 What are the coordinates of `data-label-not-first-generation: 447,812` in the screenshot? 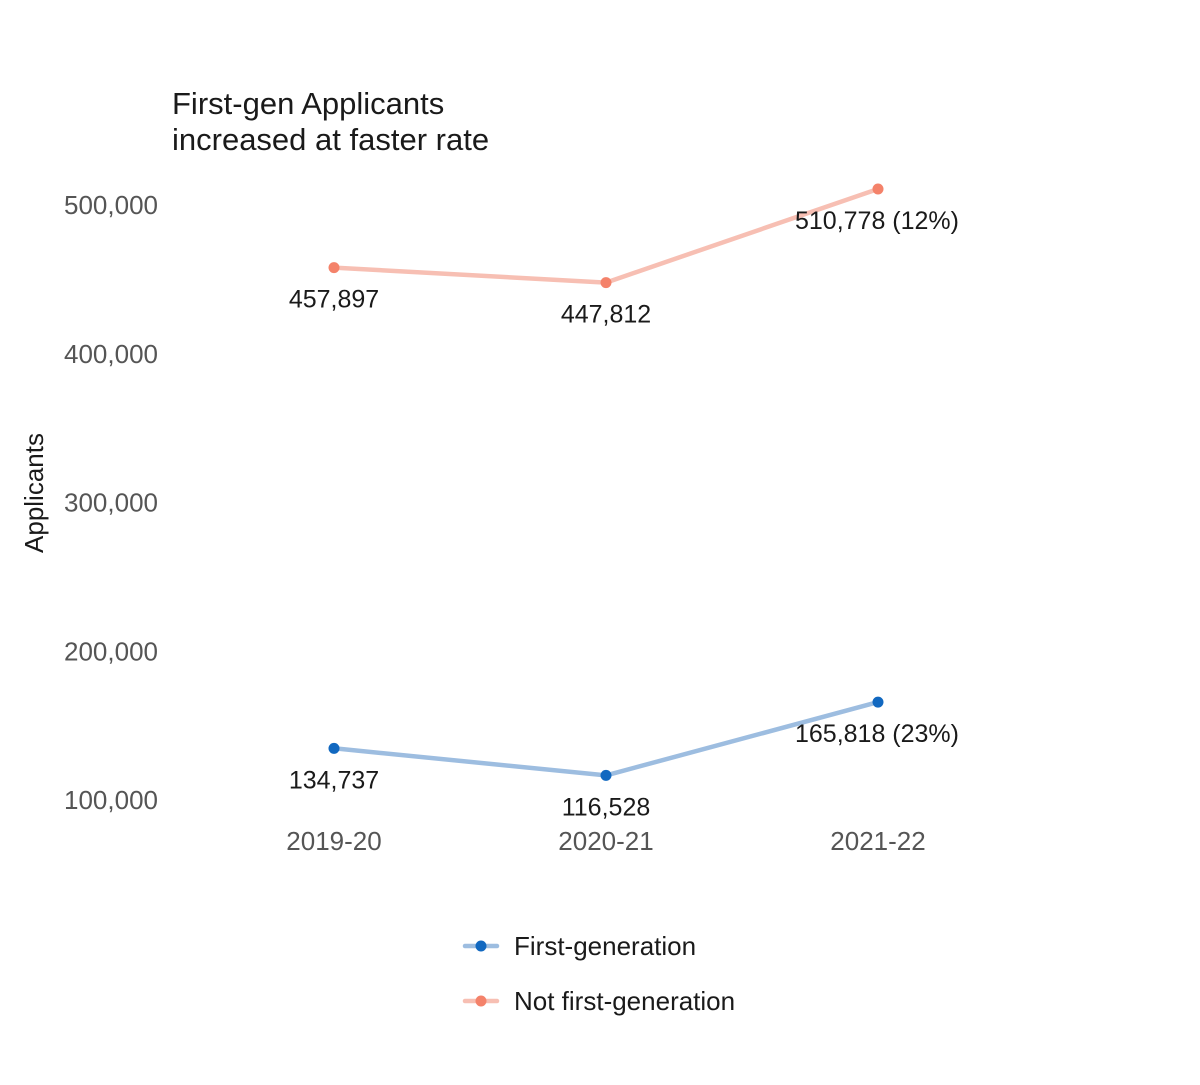 It's located at (606, 315).